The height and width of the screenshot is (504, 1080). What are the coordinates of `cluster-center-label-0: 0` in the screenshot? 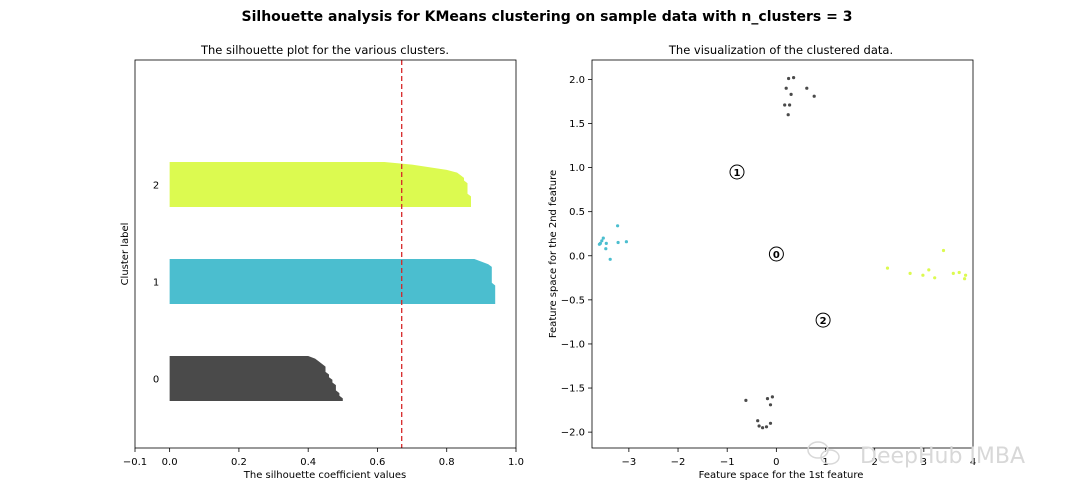 It's located at (776, 255).